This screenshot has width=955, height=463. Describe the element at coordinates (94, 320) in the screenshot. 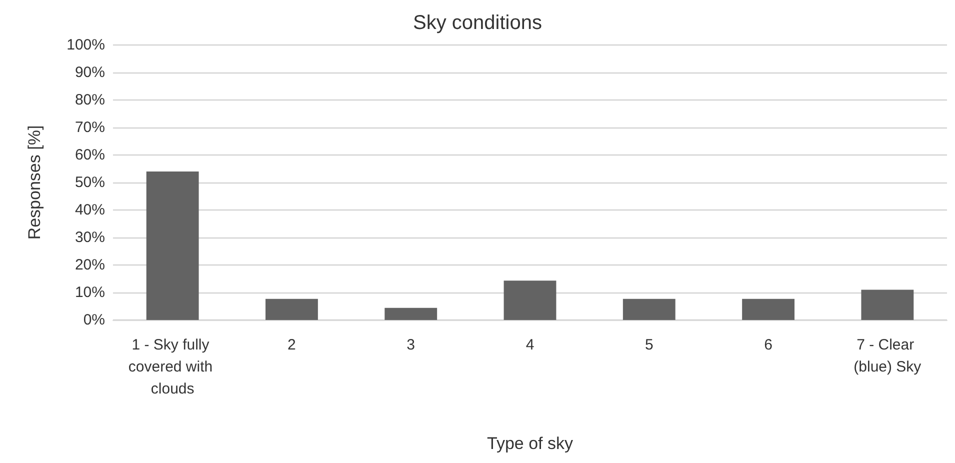

I see `y-tick-label: 0%` at that location.